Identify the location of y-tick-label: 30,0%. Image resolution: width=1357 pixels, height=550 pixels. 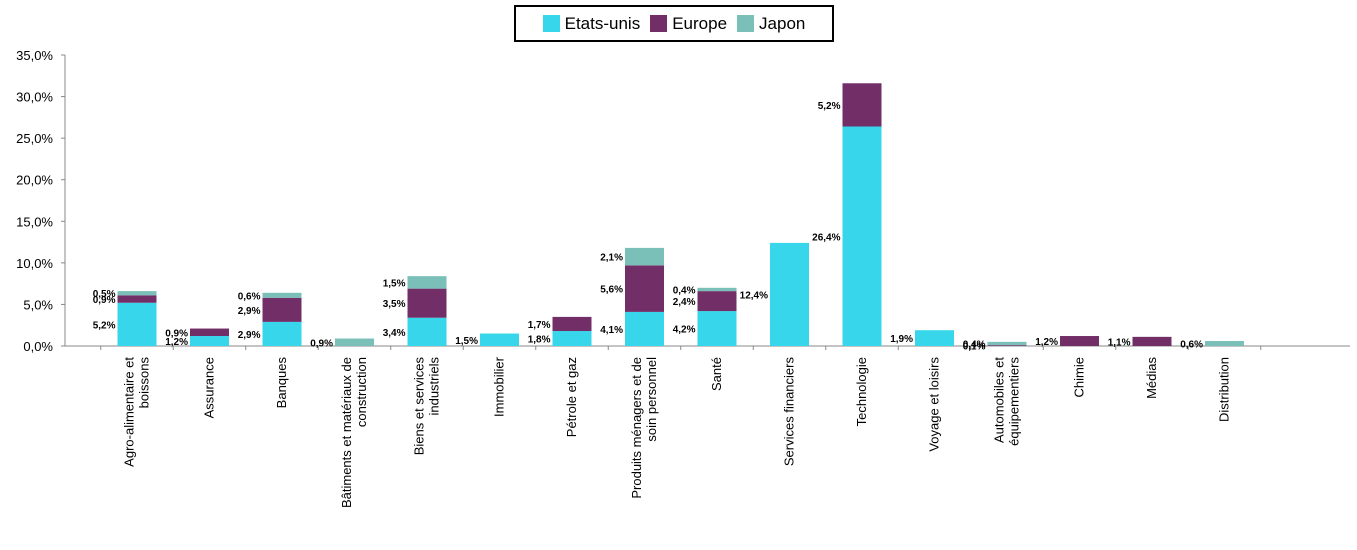
(34, 97).